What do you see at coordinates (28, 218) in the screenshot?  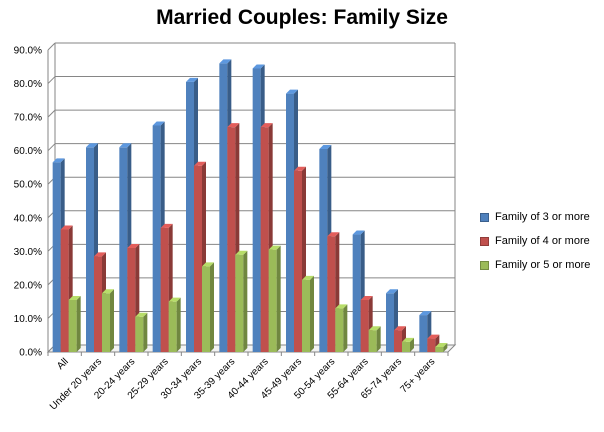 I see `y-tick-label: 40.0%` at bounding box center [28, 218].